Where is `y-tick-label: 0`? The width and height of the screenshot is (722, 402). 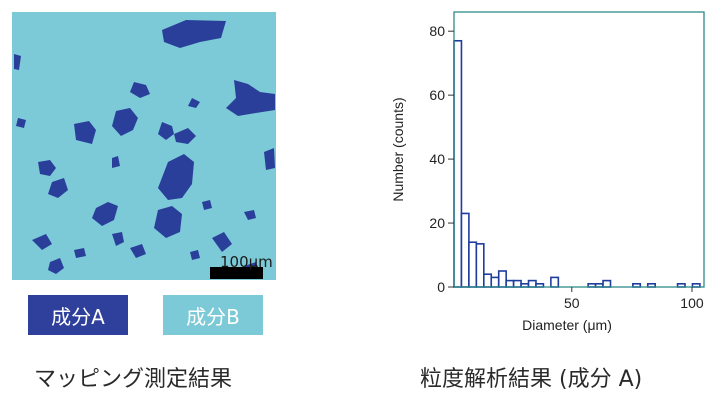 y-tick-label: 0 is located at coordinates (441, 287).